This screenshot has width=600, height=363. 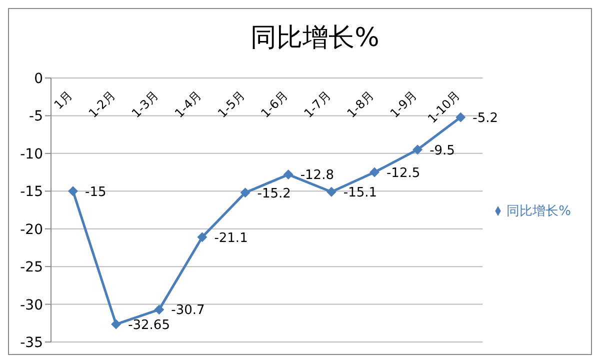 What do you see at coordinates (274, 194) in the screenshot?
I see `data-label: -15.2` at bounding box center [274, 194].